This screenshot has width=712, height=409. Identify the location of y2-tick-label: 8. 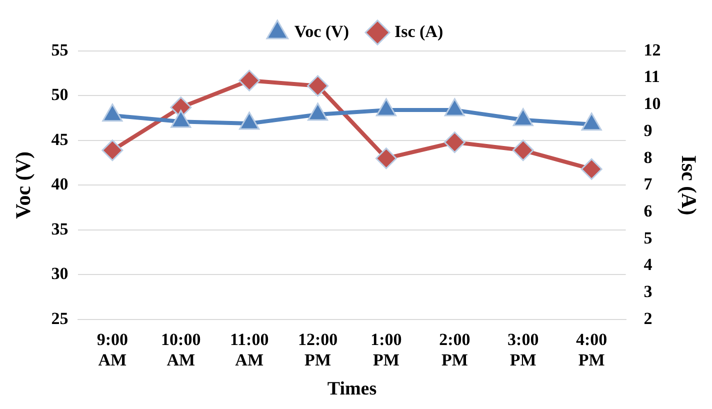
(648, 157).